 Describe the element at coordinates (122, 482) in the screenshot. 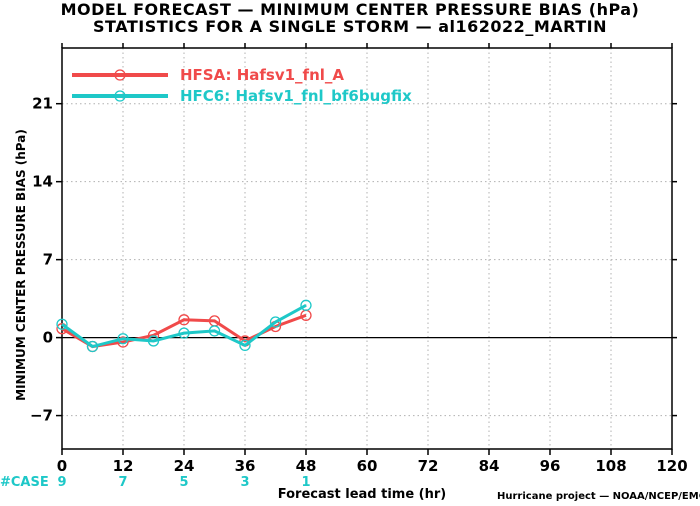

I see `case-count-value: 7` at that location.